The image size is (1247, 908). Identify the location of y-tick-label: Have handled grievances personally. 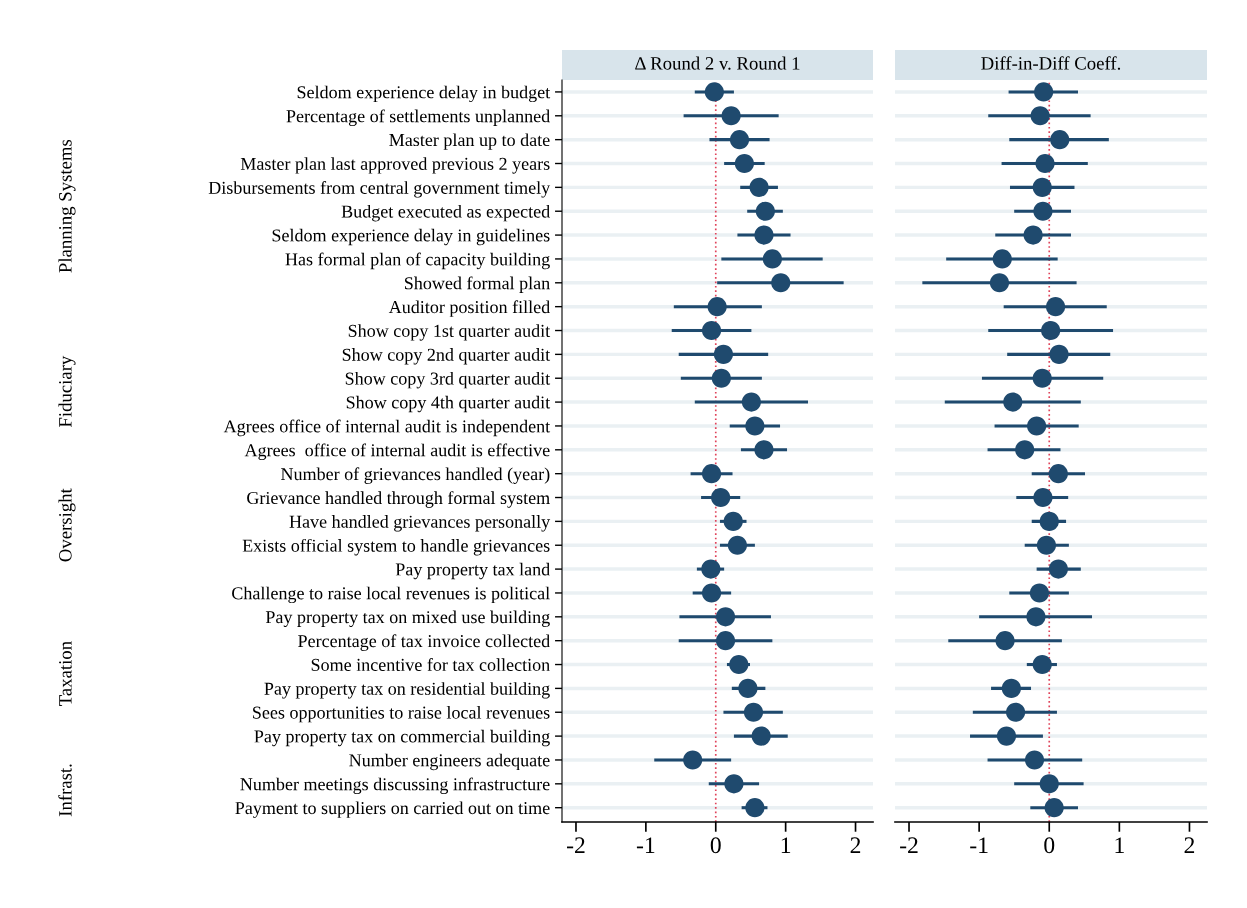
(420, 523).